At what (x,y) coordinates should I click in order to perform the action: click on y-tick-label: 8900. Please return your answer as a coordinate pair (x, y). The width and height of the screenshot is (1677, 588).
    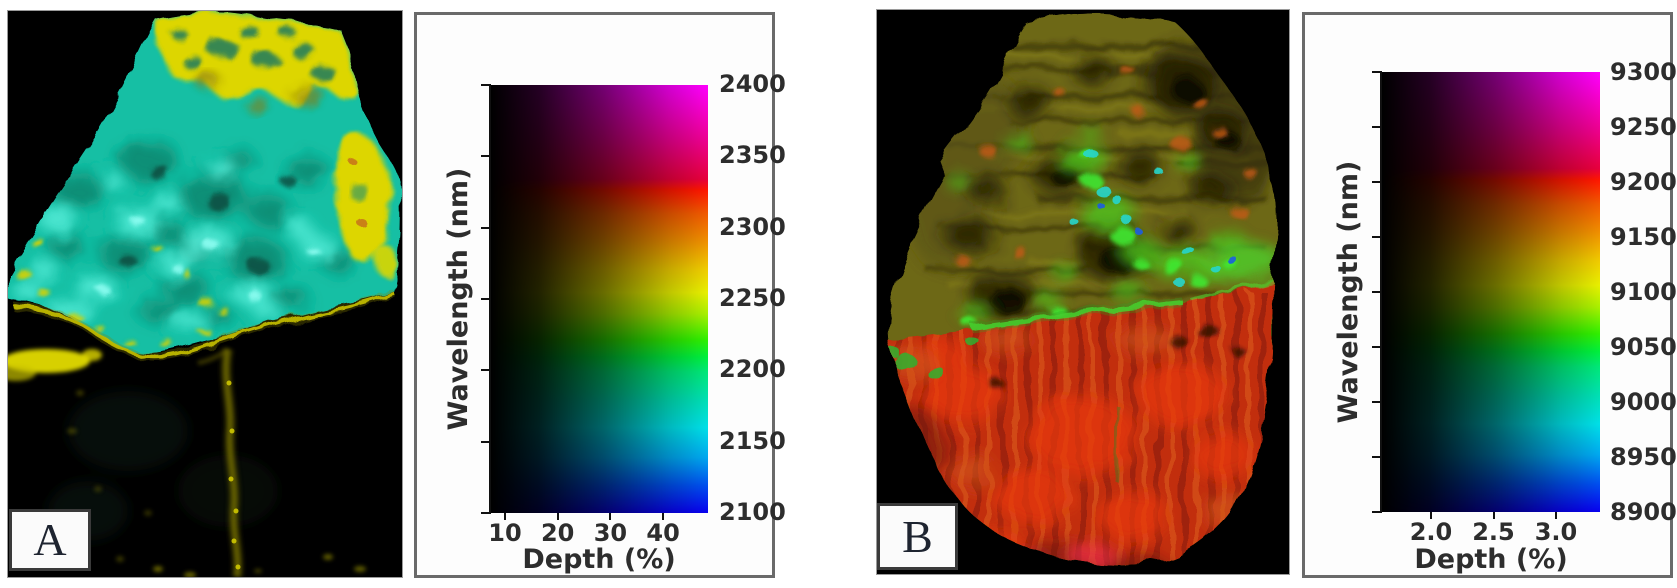
    Looking at the image, I should click on (1643, 512).